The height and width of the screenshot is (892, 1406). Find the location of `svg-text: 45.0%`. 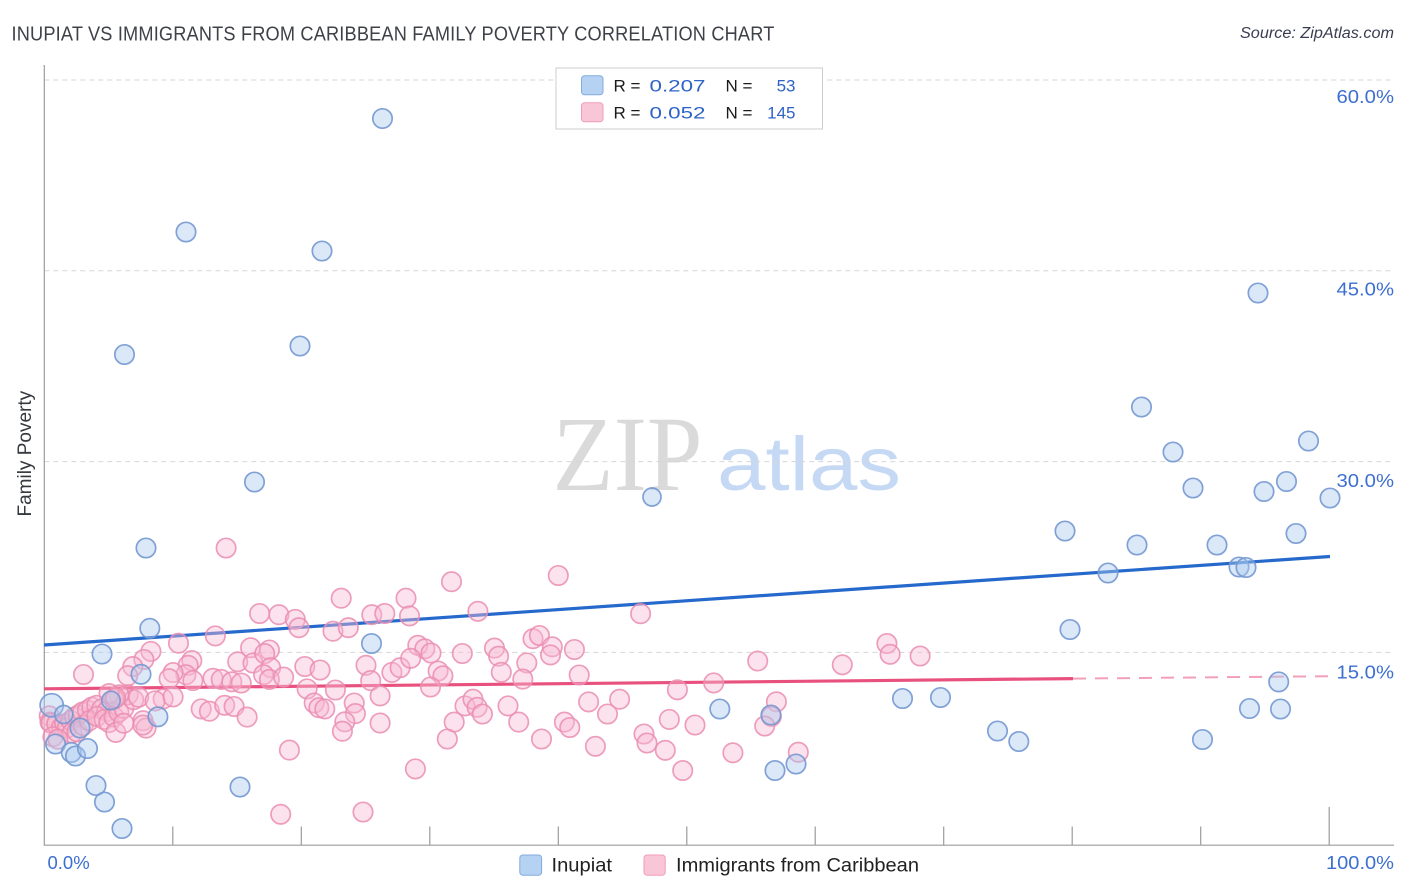

svg-text: 45.0% is located at coordinates (1366, 288).